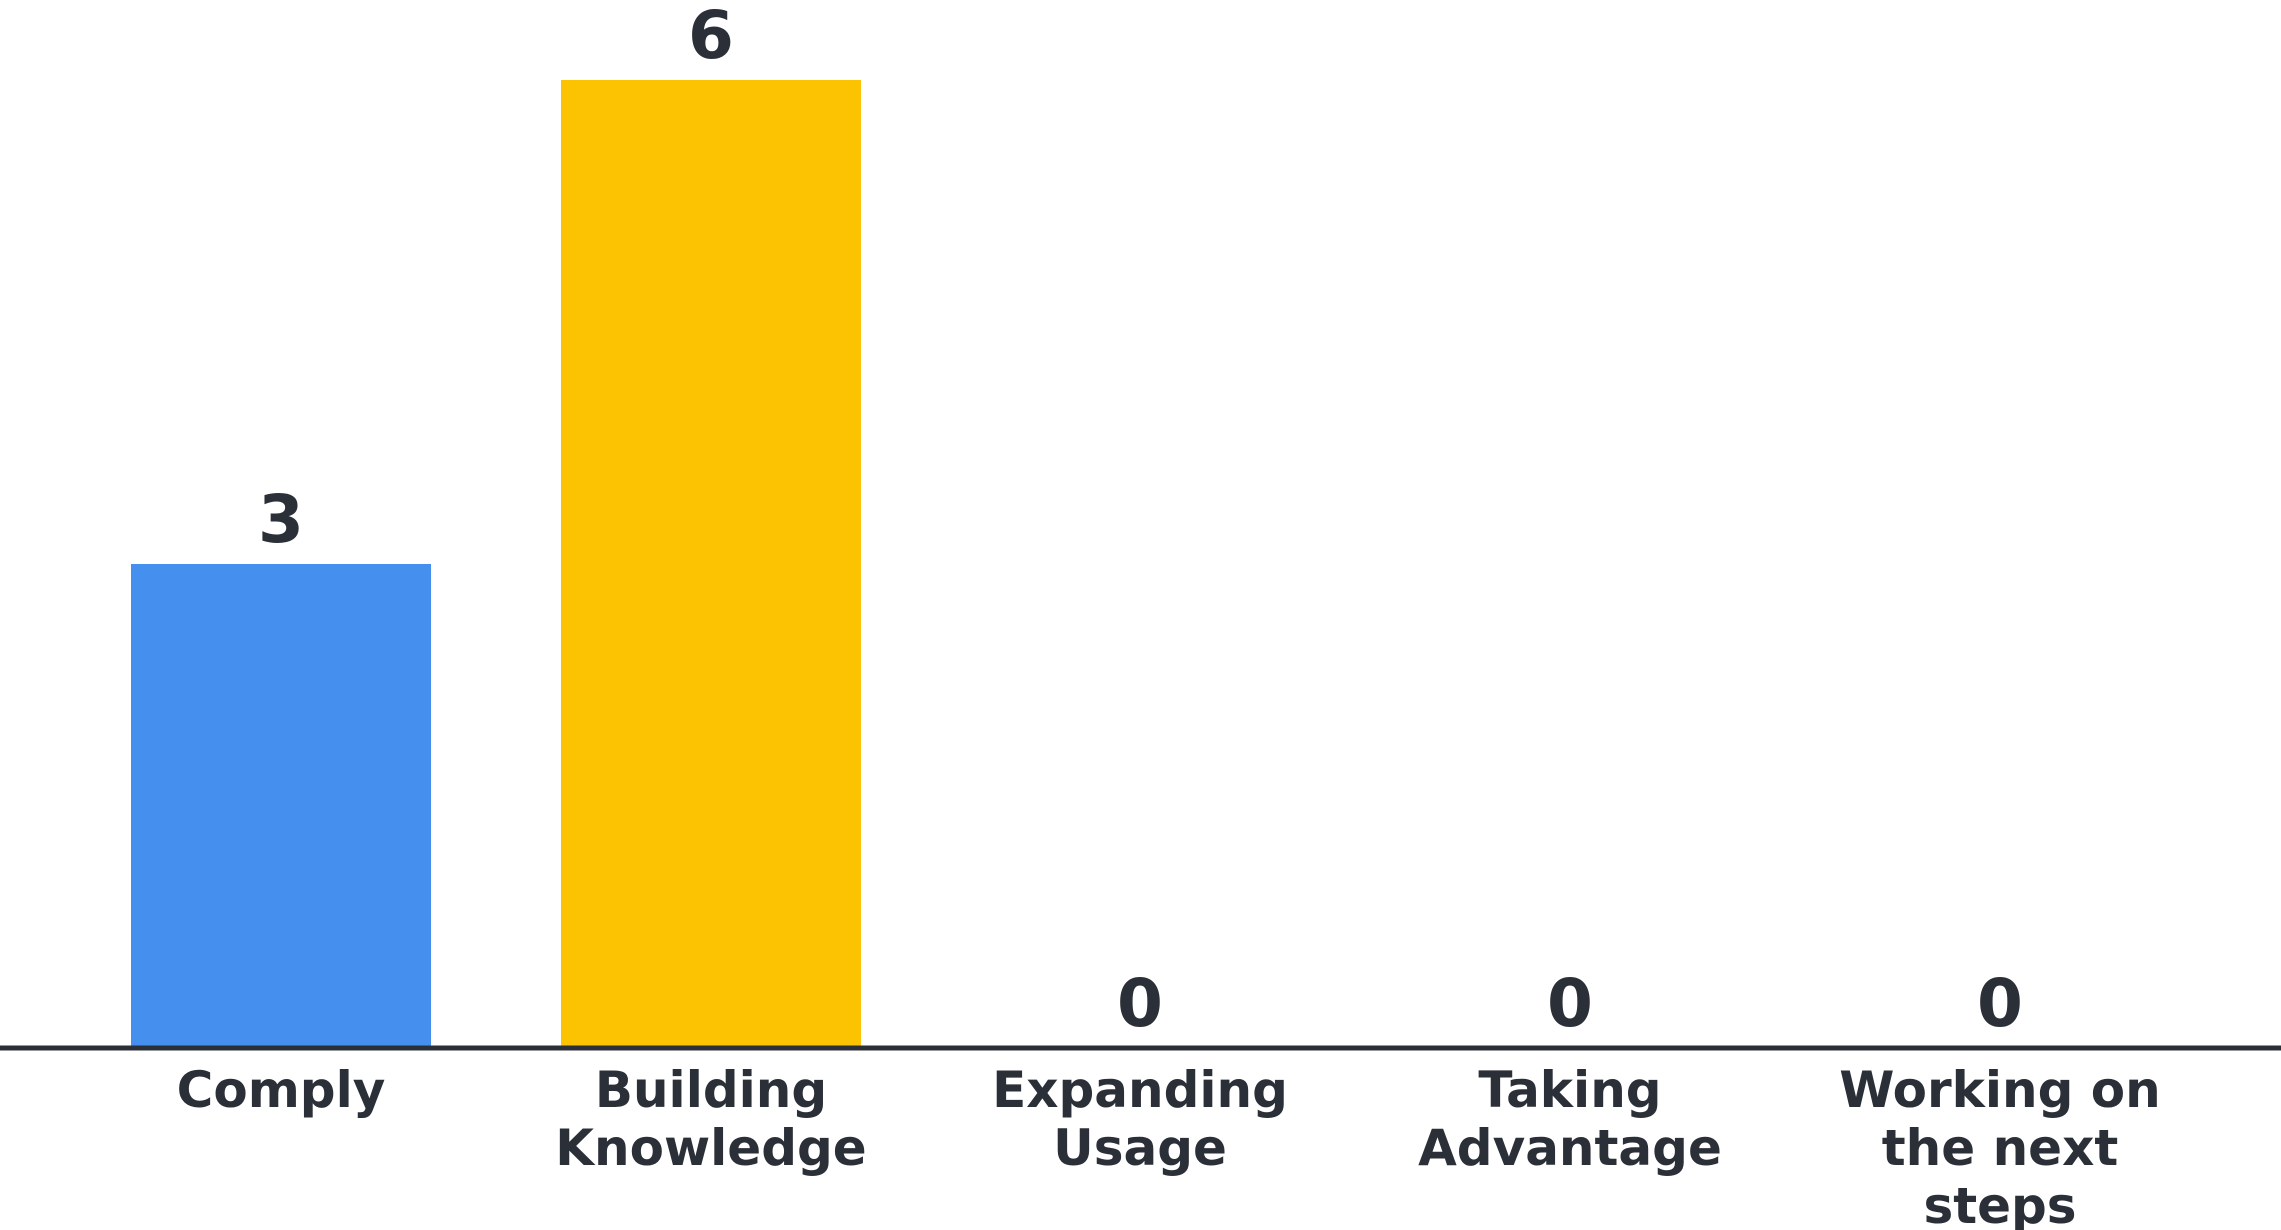 This screenshot has height=1230, width=2281. What do you see at coordinates (1999, 1203) in the screenshot?
I see `category-label-4-line-2: steps` at bounding box center [1999, 1203].